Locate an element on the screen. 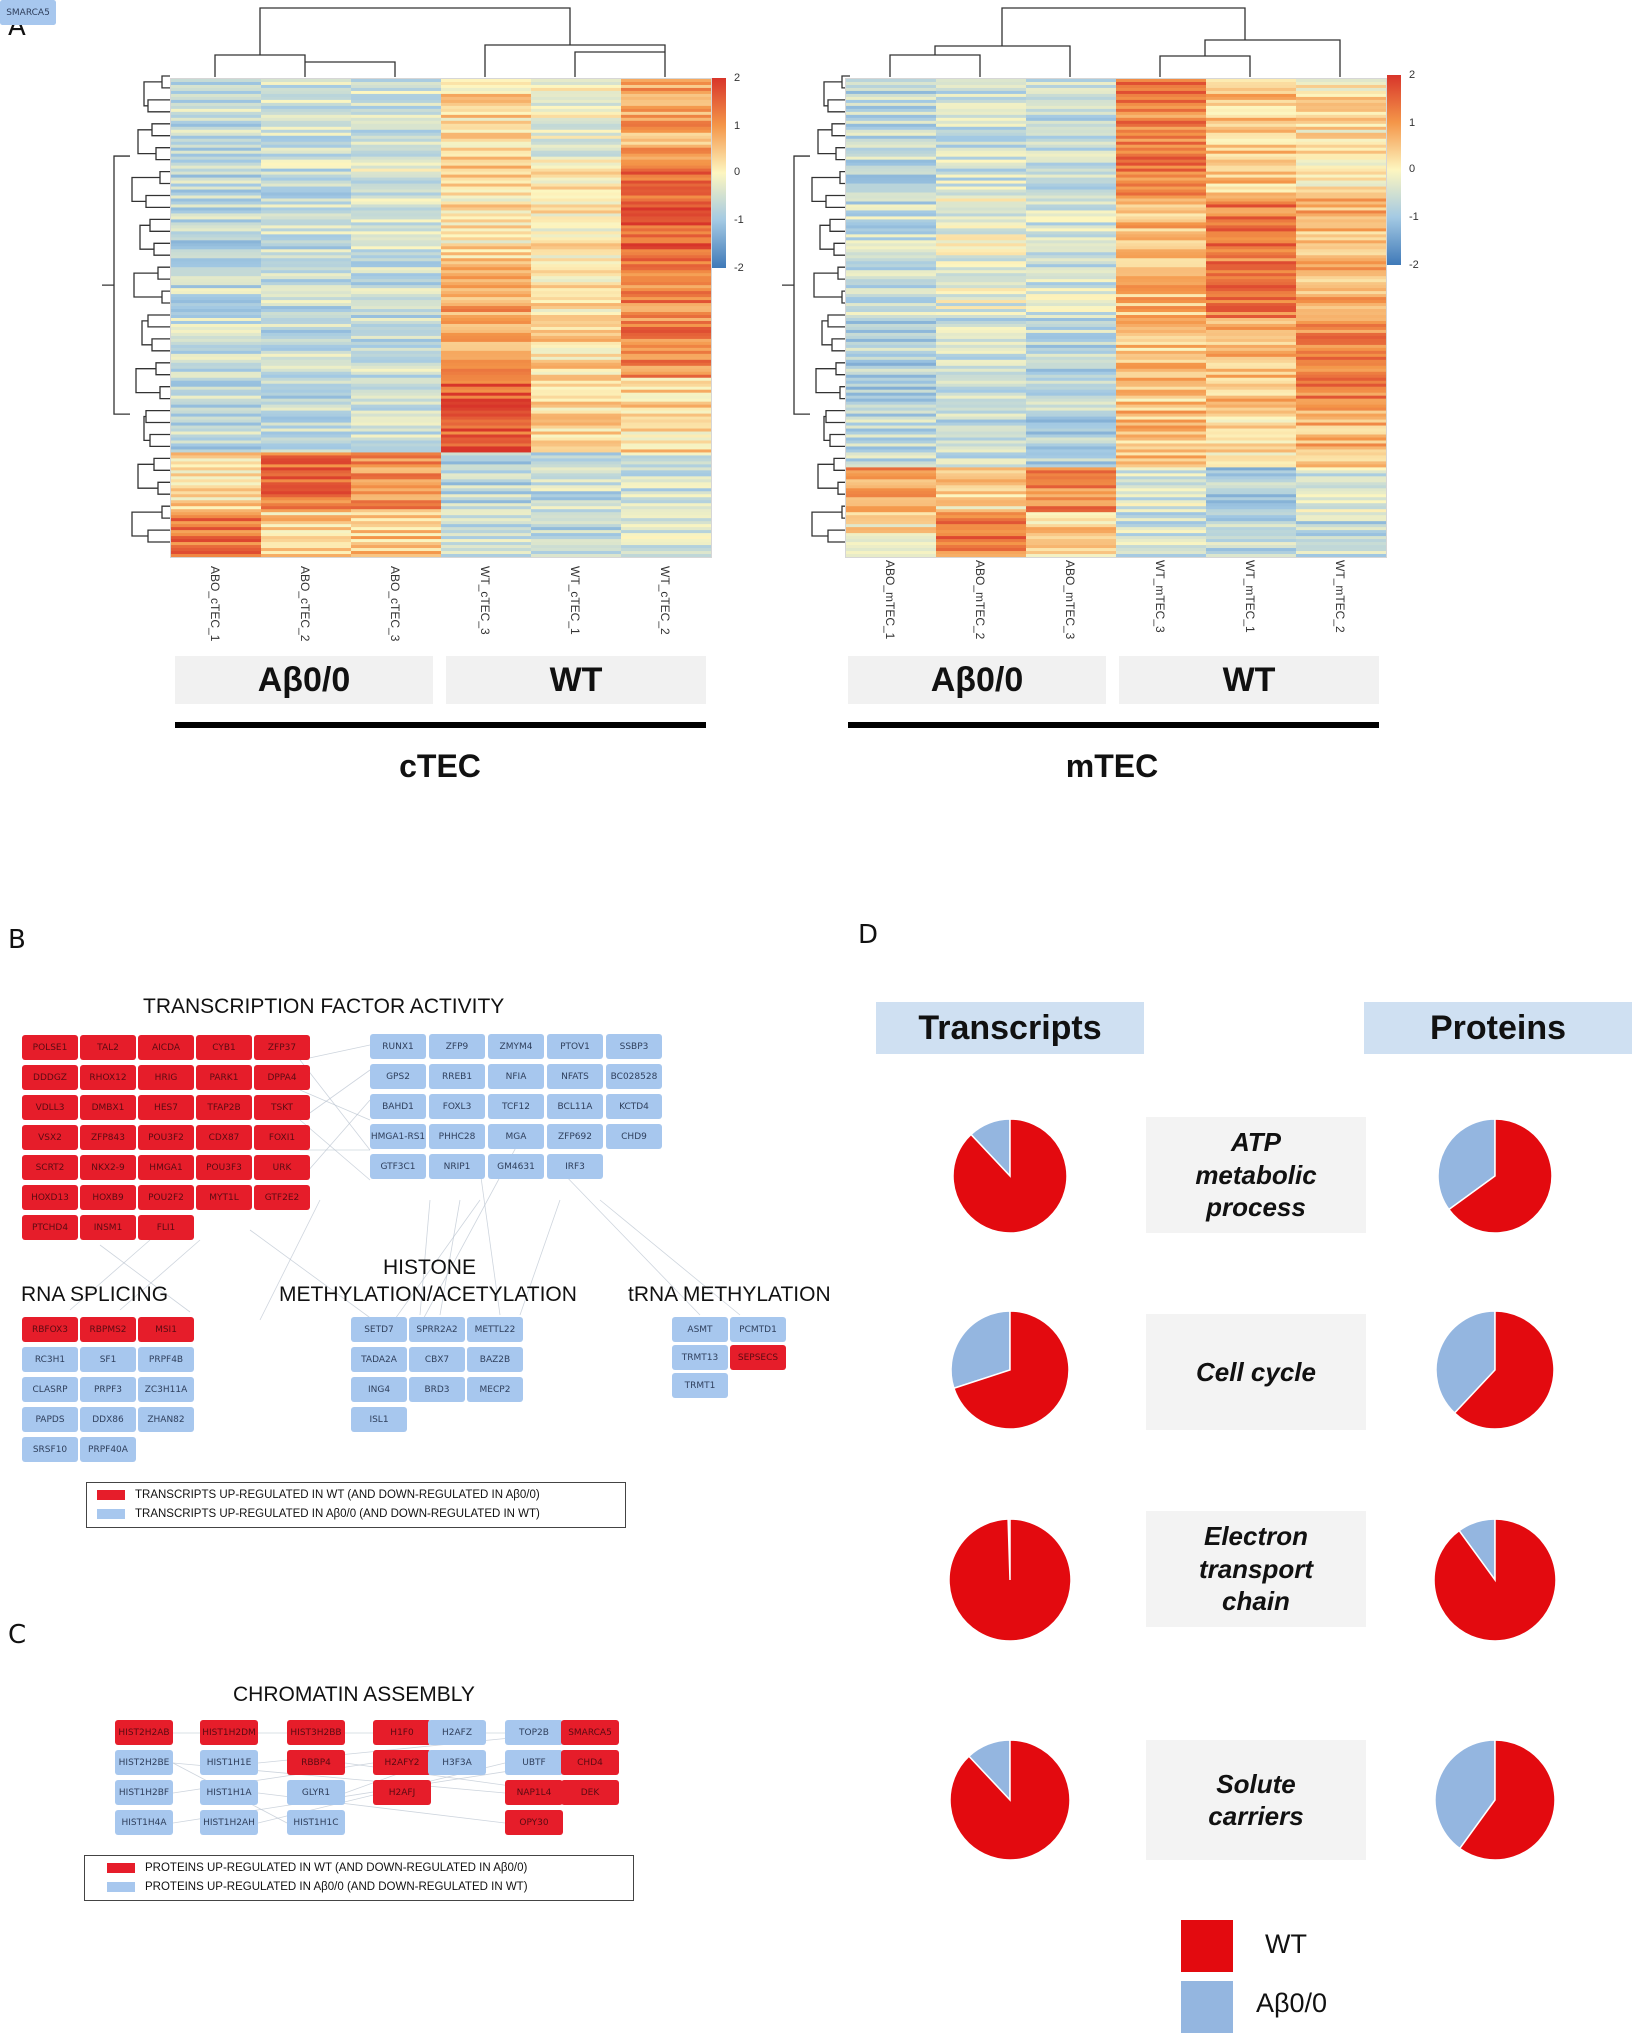 The image size is (1648, 2043). gene-node: MSI1 is located at coordinates (166, 1329).